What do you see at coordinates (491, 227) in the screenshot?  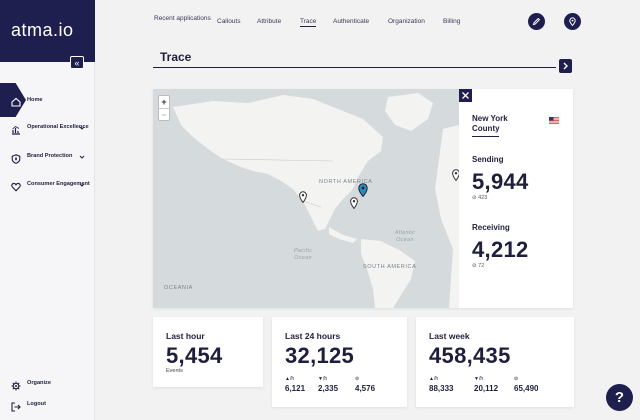 I see `receiving-label: Receiving` at bounding box center [491, 227].